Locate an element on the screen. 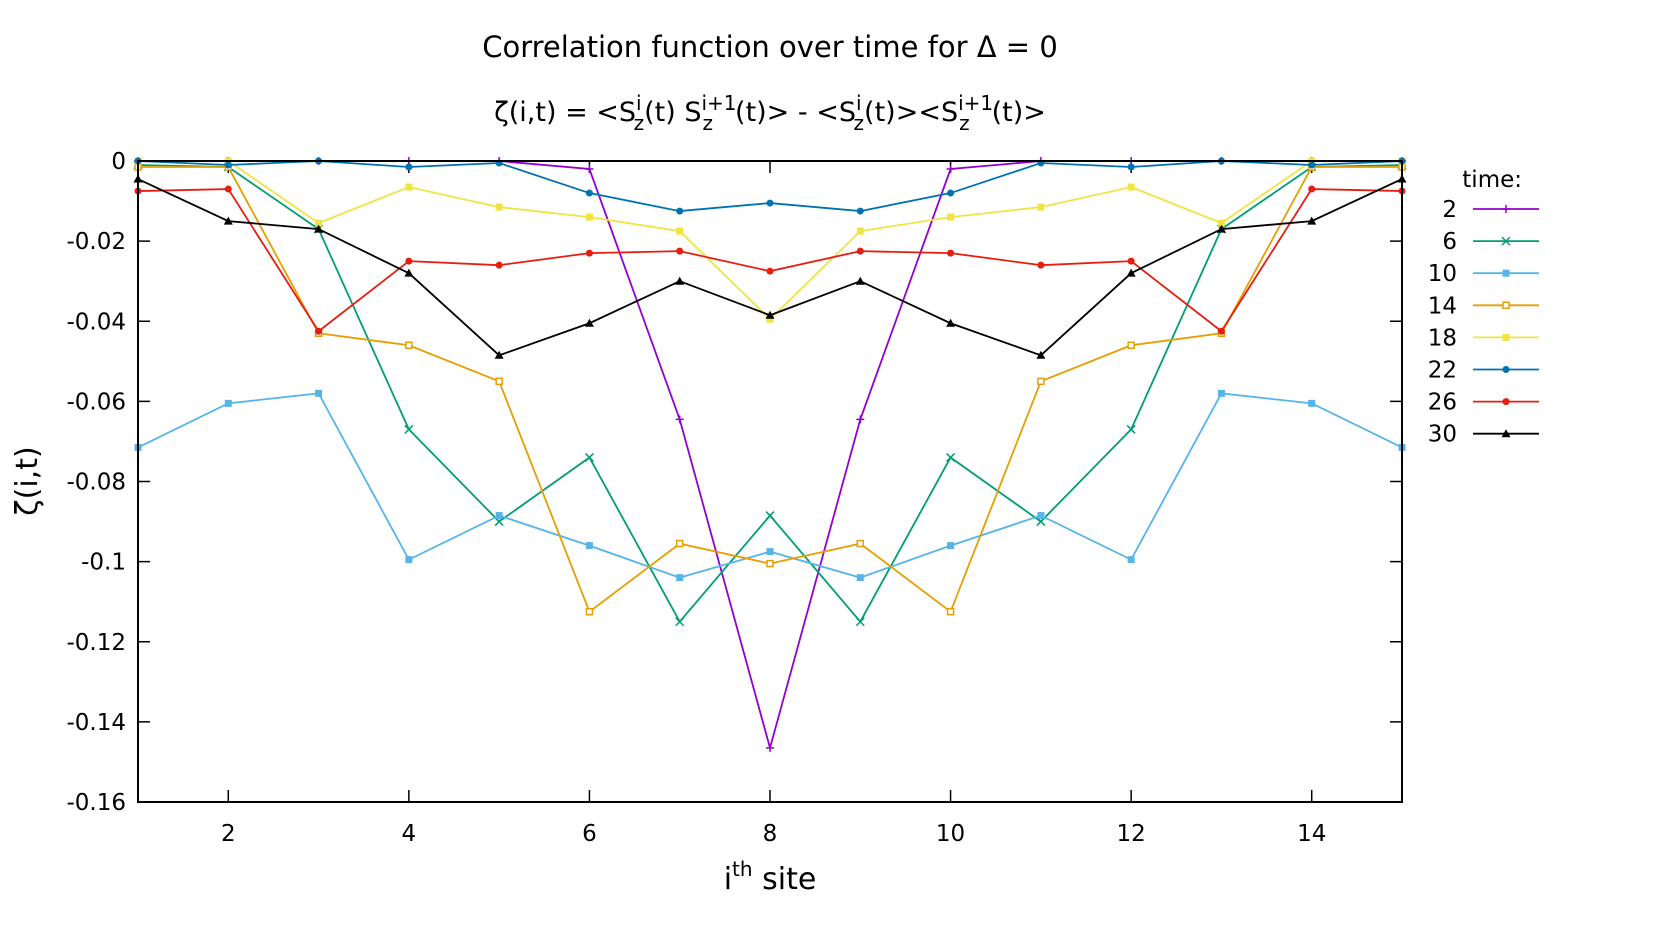 The width and height of the screenshot is (1680, 931). y-tick-label: -0.06 is located at coordinates (96, 402).